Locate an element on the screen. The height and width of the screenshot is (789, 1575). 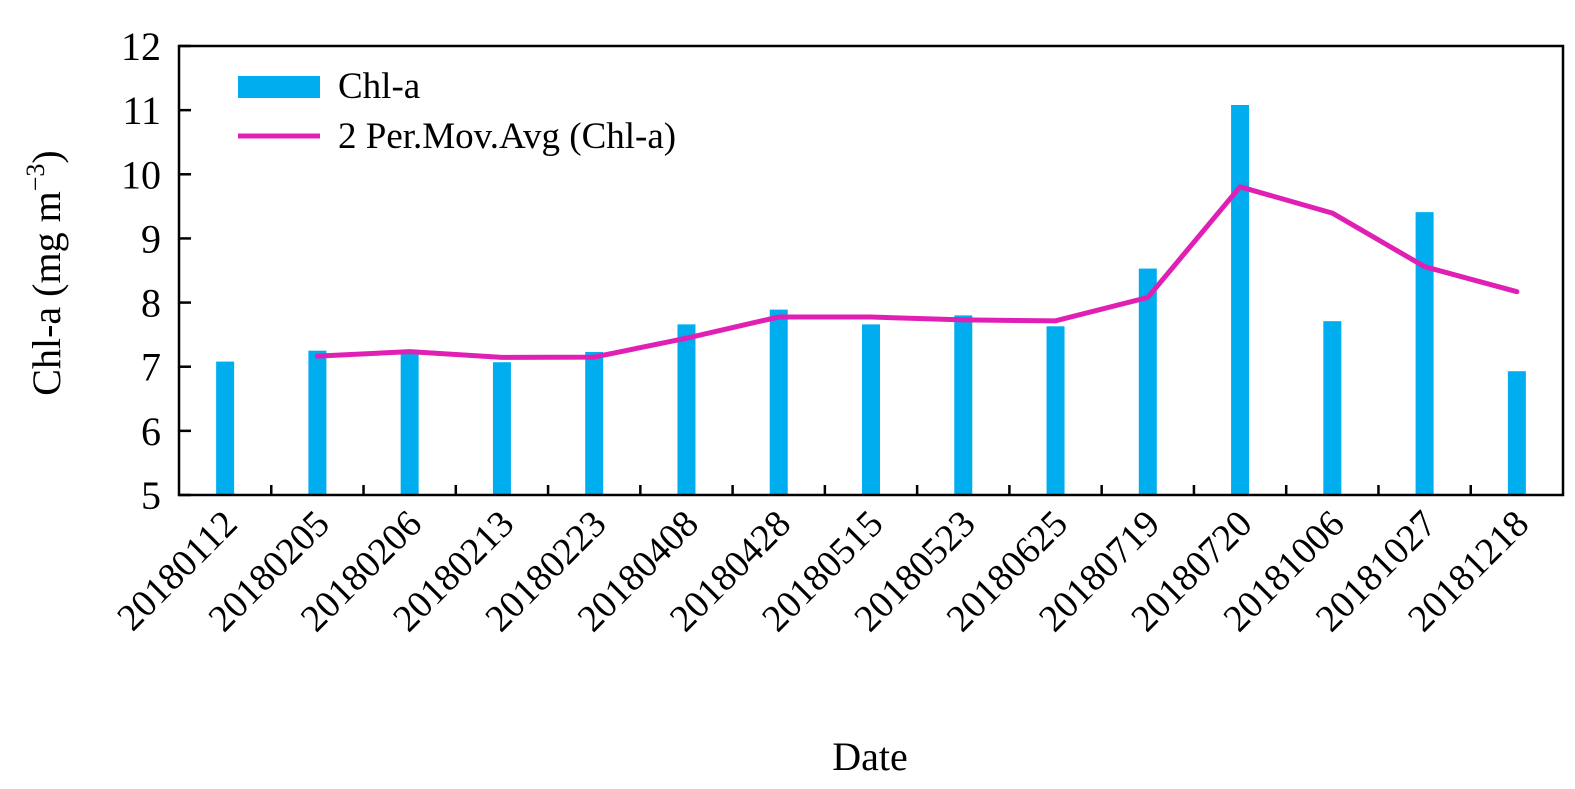
y-tick-label: 12 is located at coordinates (141, 46).